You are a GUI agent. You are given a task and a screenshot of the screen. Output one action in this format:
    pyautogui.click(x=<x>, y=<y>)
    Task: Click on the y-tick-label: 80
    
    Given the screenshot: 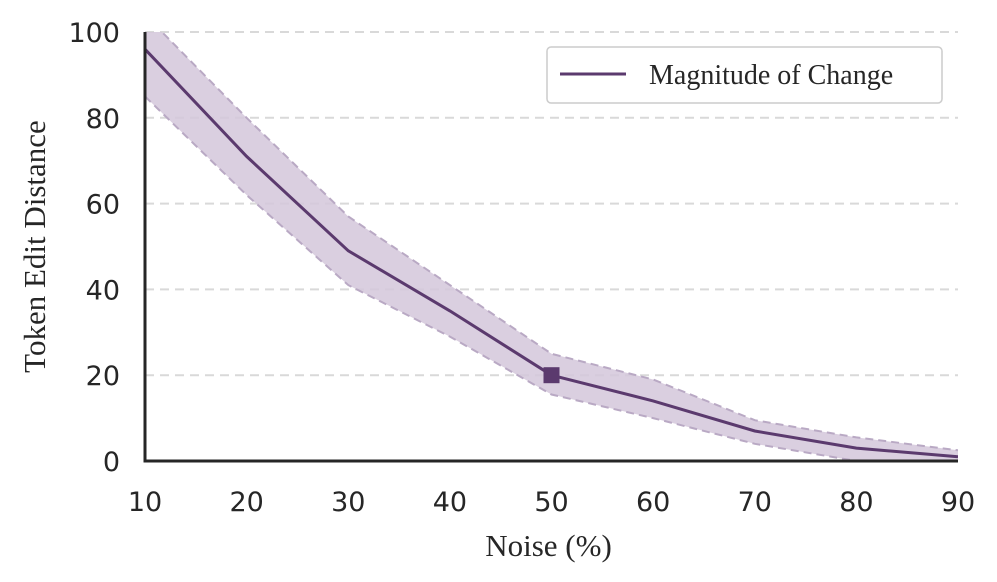 What is the action you would take?
    pyautogui.click(x=103, y=119)
    